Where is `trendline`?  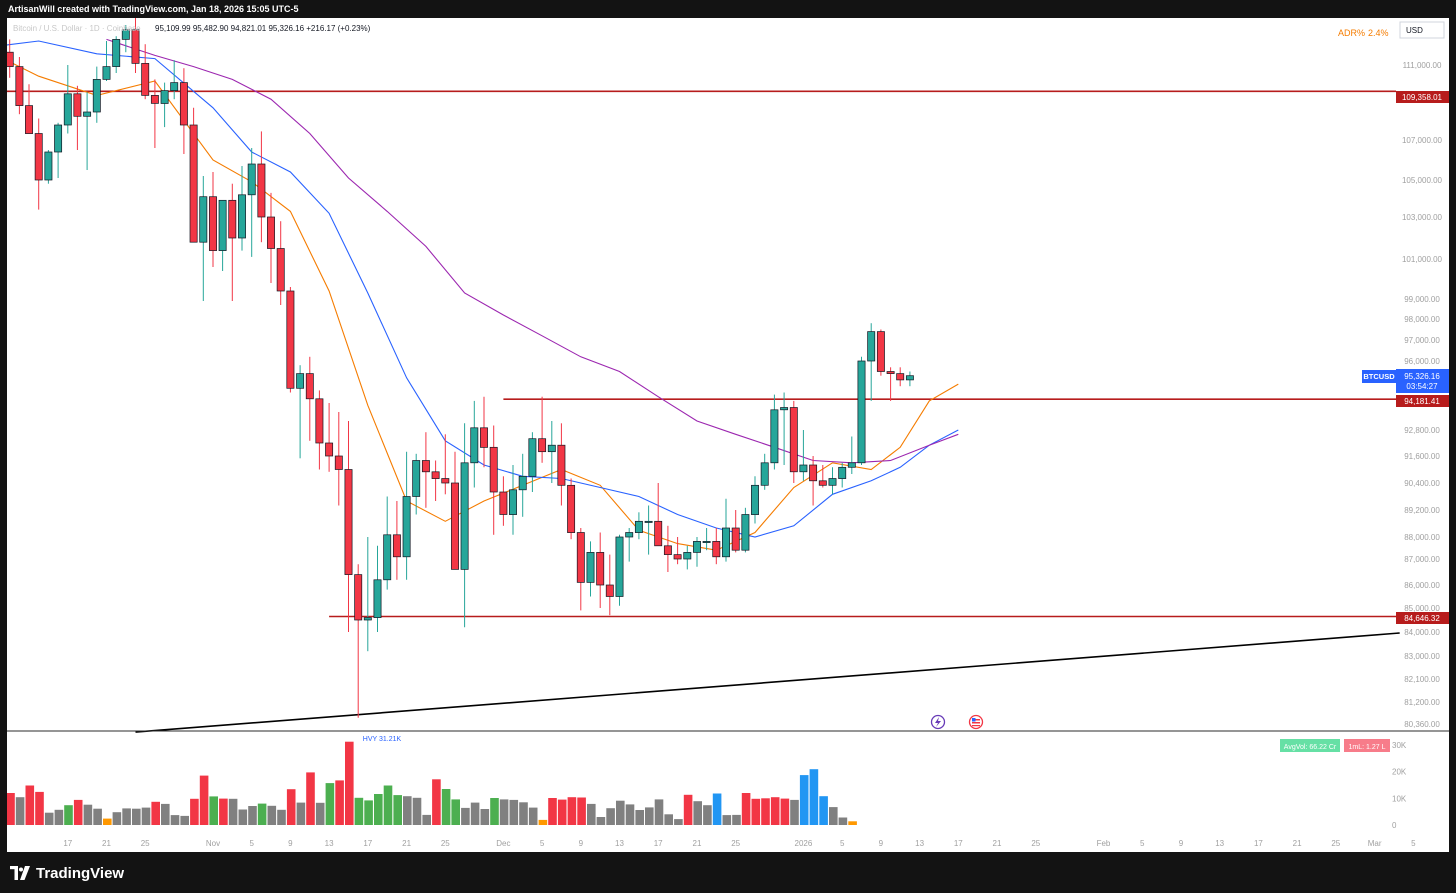
trendline is located at coordinates (767, 682).